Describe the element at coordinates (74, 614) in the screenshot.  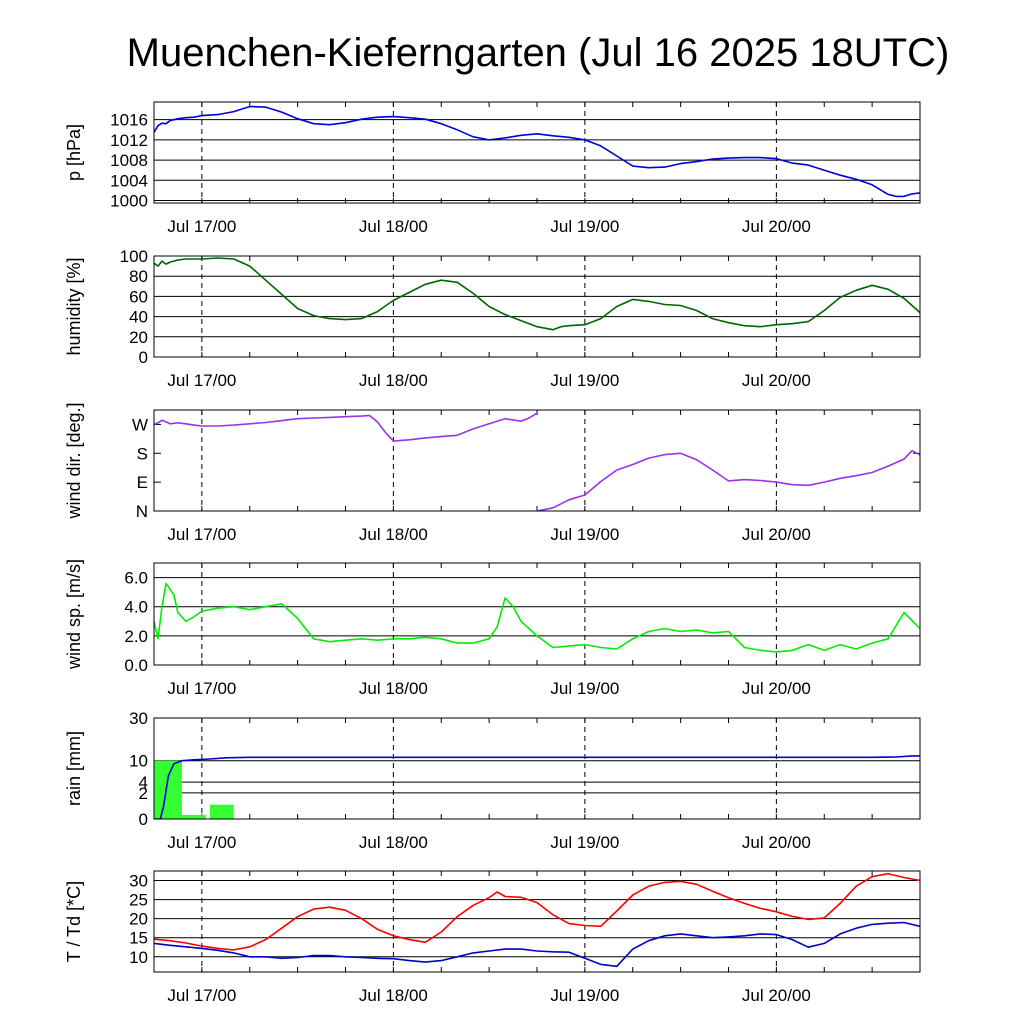
I see `y-axis-label: wind sp. [m/s]` at that location.